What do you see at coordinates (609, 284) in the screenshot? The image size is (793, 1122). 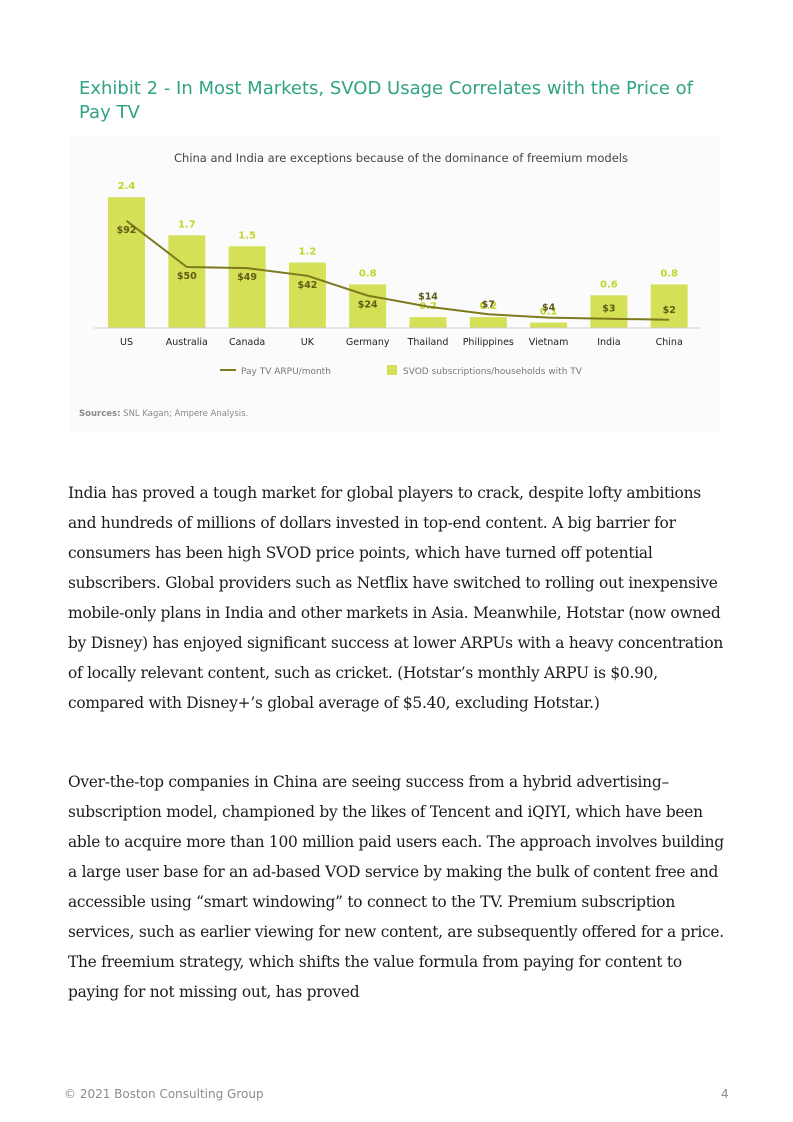 I see `bar-value-label: 0.6` at bounding box center [609, 284].